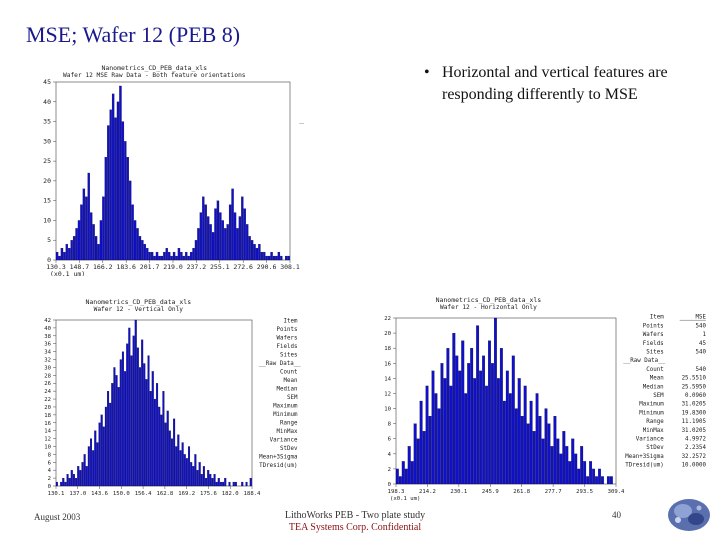  Describe the element at coordinates (47, 141) in the screenshot. I see `y-tick-label: 30` at that location.